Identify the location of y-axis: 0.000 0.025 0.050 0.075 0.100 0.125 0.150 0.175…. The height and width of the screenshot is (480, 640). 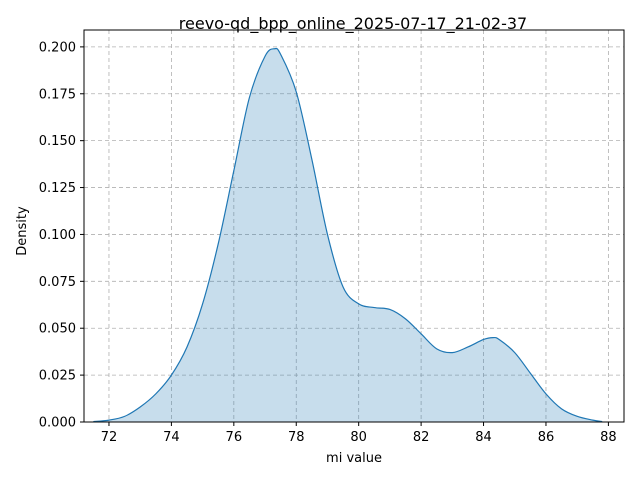
(61, 235).